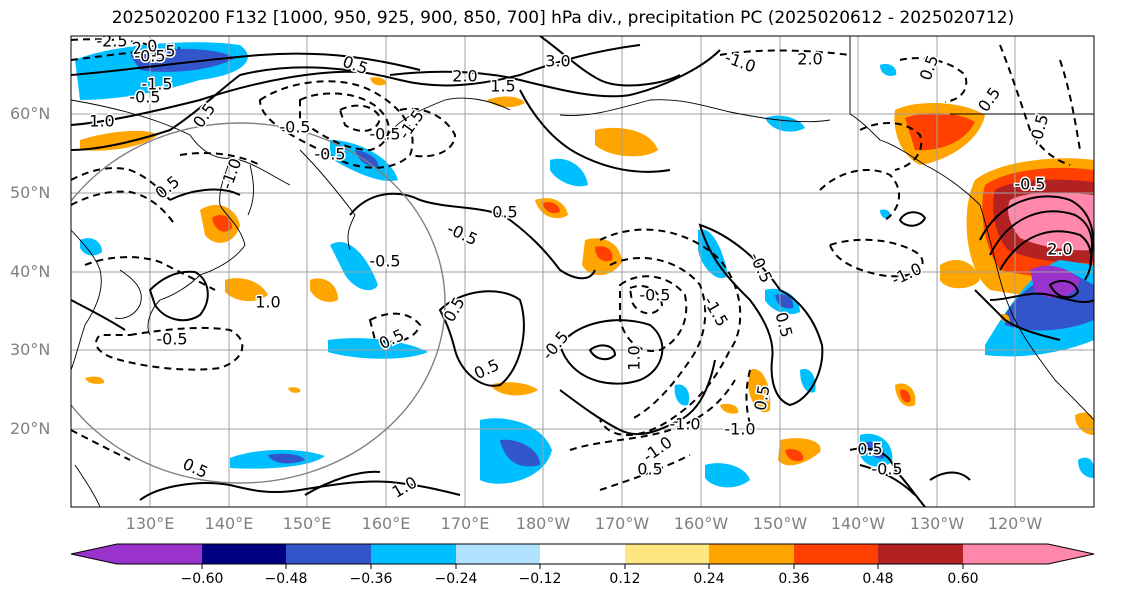  Describe the element at coordinates (286, 579) in the screenshot. I see `colorbar-tick-label: −0.48` at that location.